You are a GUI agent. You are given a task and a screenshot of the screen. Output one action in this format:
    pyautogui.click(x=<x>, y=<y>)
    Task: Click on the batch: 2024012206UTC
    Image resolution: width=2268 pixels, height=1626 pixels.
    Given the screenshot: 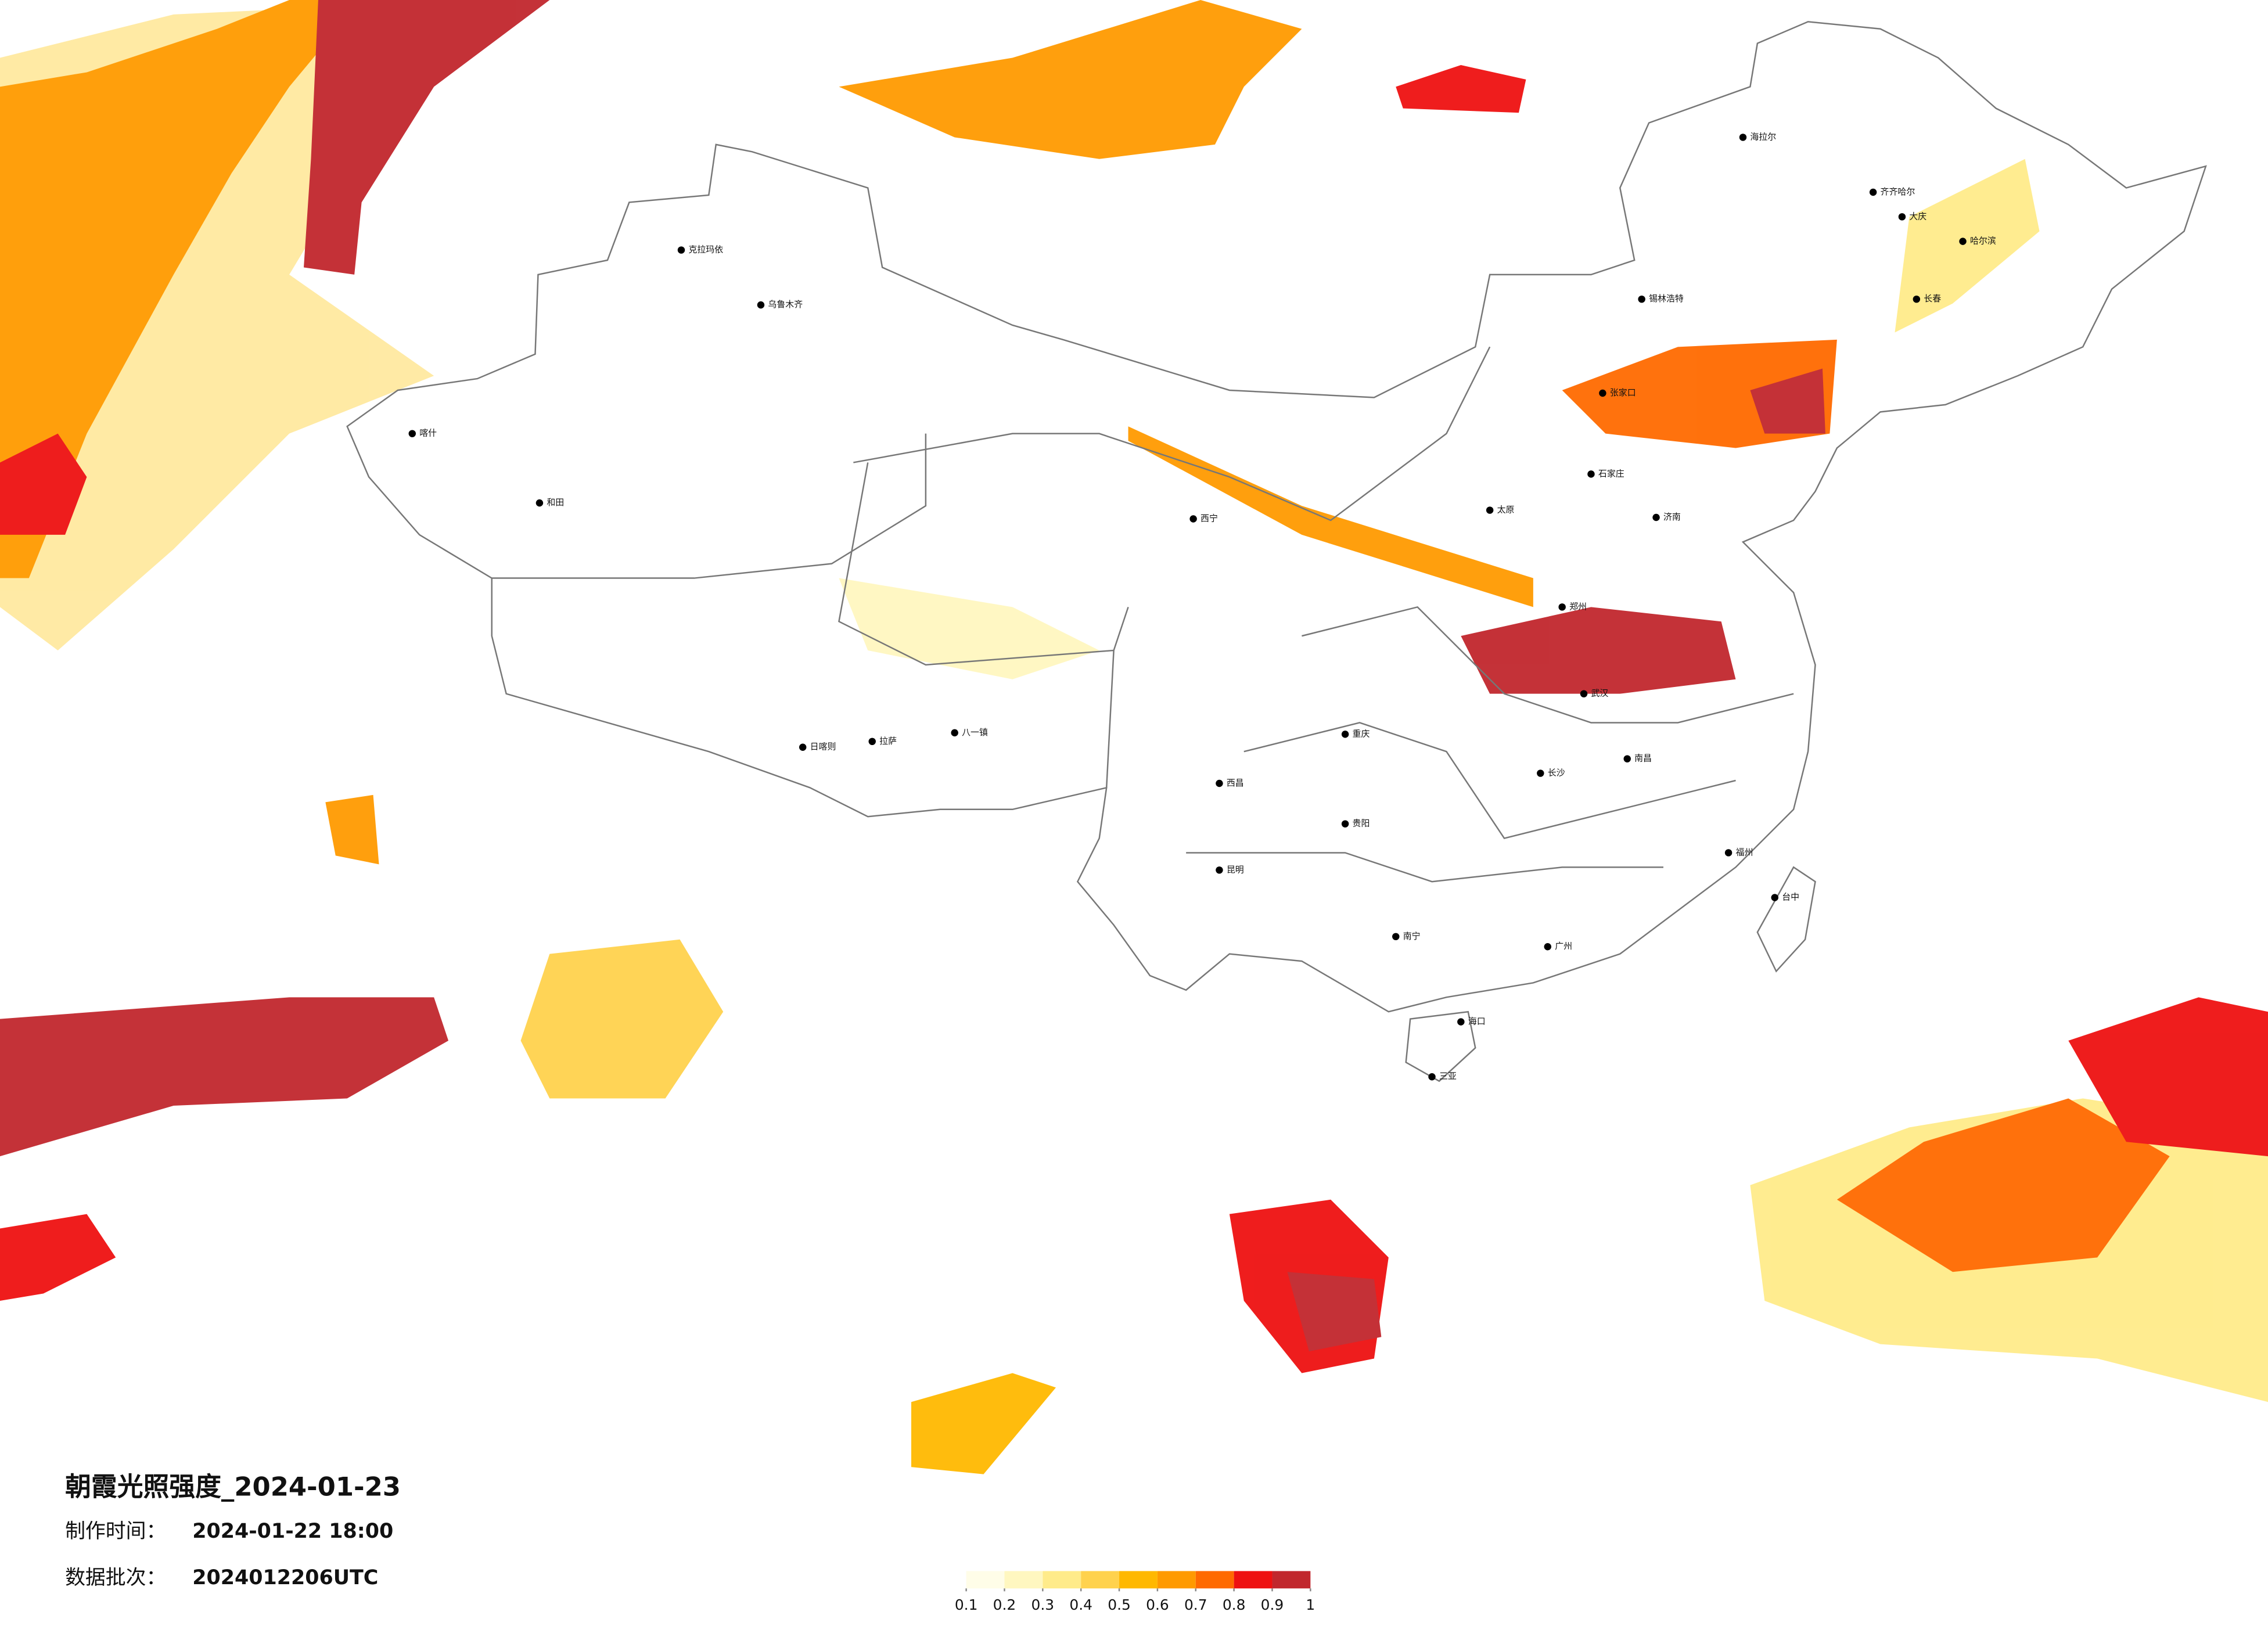 What is the action you would take?
    pyautogui.click(x=285, y=1577)
    